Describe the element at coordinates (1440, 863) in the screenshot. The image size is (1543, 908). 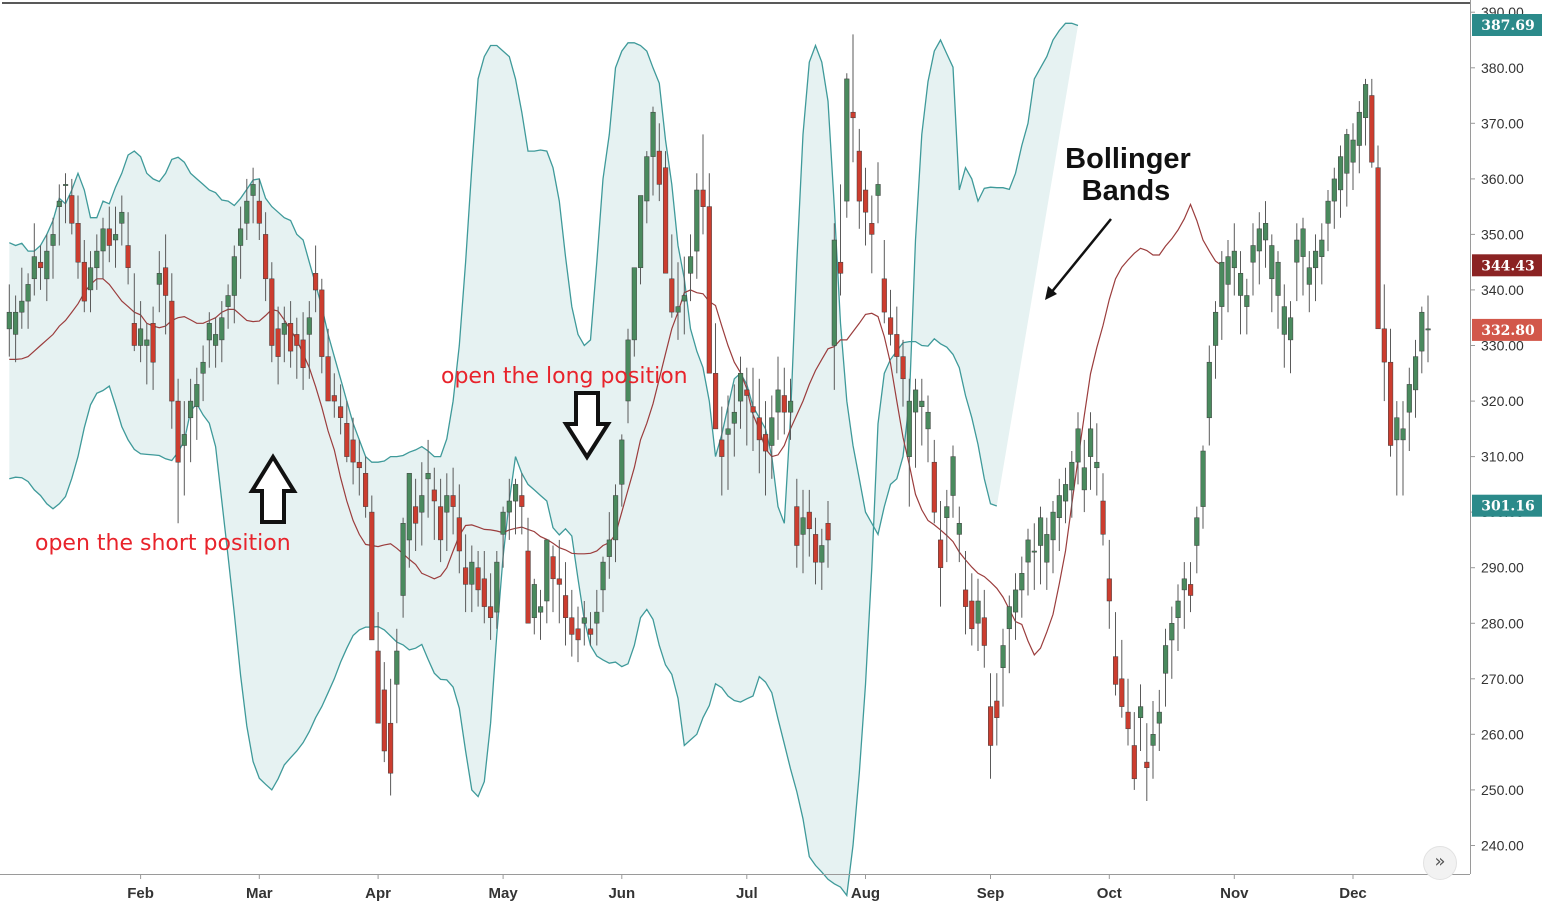
I see `scroll-to-latest-button: »` at that location.